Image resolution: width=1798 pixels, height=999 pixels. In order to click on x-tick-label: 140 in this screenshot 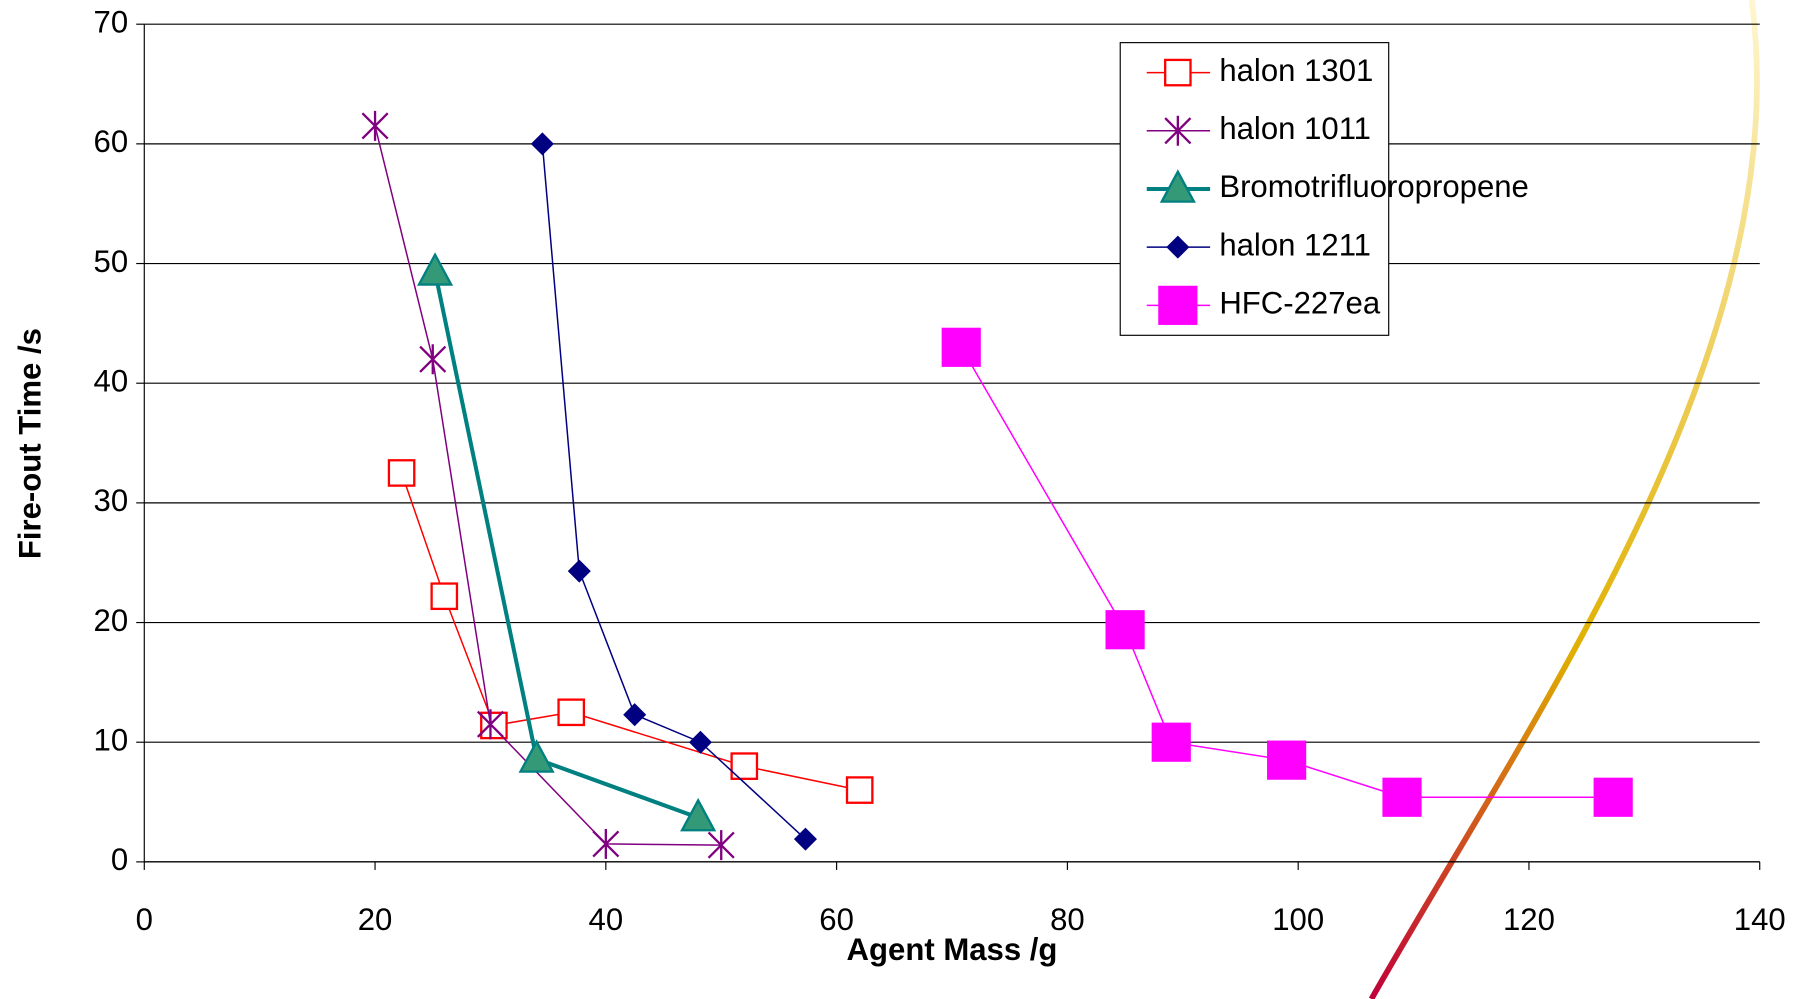, I will do `click(1760, 919)`.